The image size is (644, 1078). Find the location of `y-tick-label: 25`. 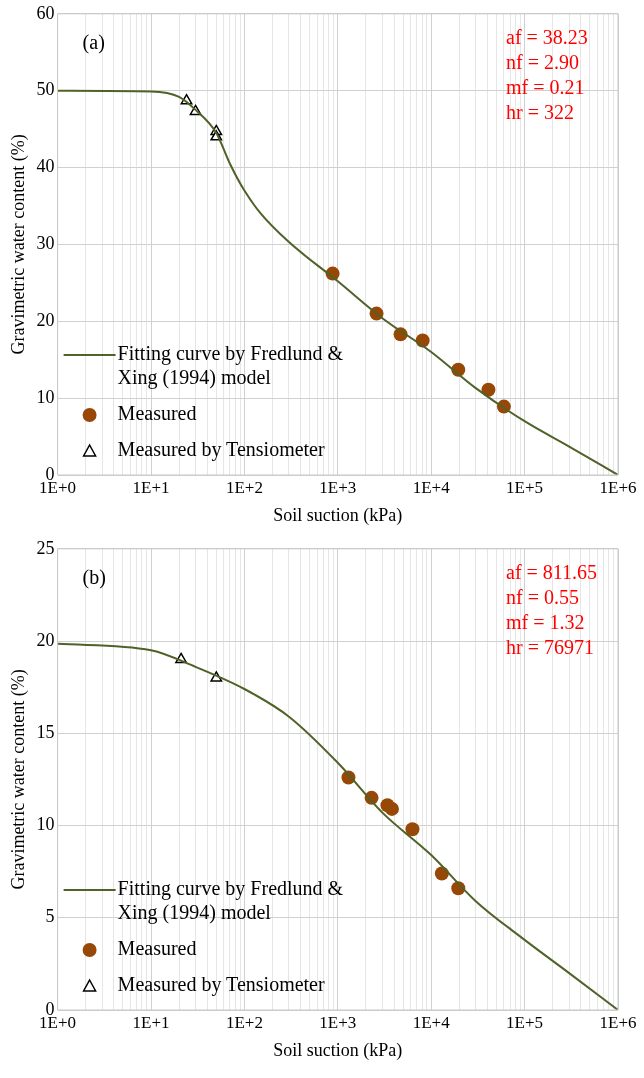

y-tick-label: 25 is located at coordinates (45, 547).